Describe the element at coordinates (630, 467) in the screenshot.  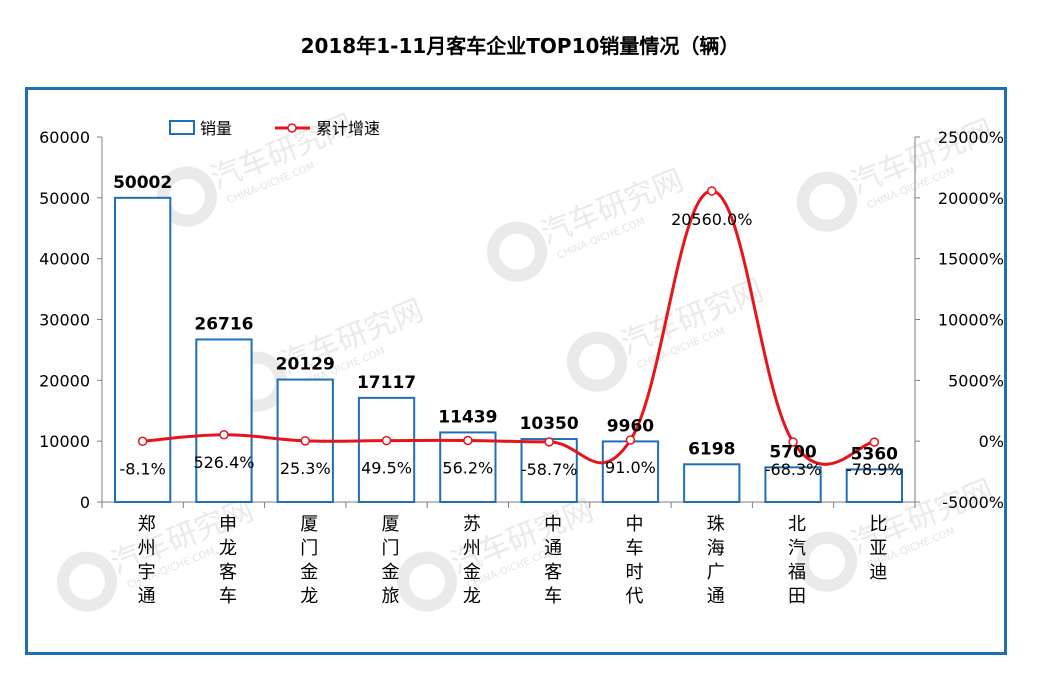
I see `rate-value-label: 91.0%` at that location.